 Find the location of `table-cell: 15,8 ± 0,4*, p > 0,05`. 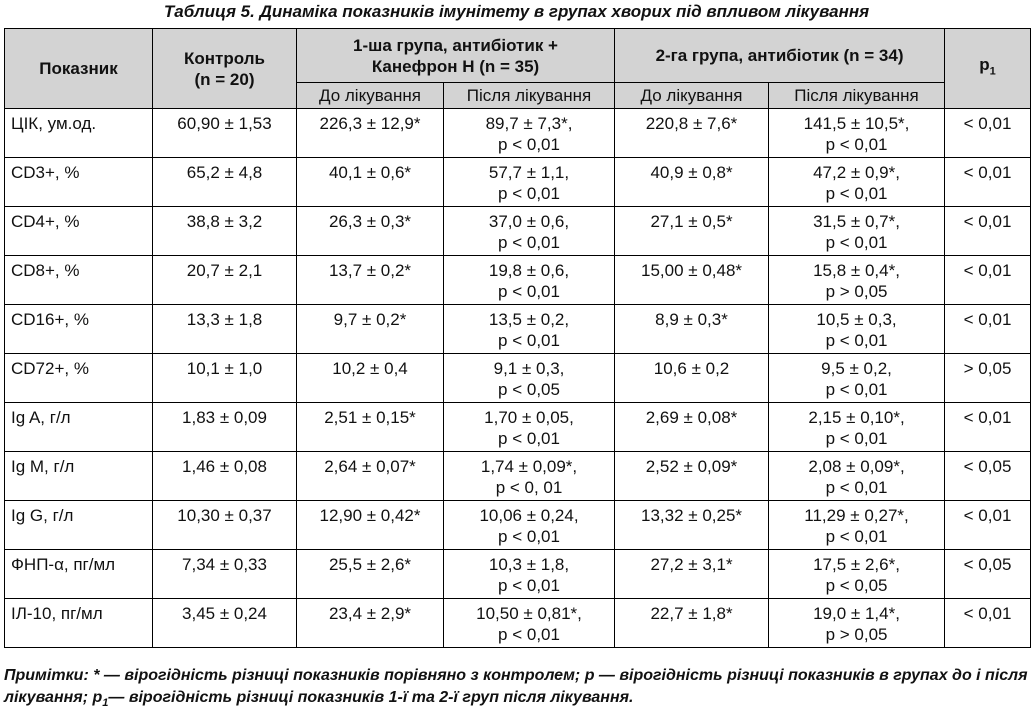

table-cell: 15,8 ± 0,4*, p > 0,05 is located at coordinates (857, 280).